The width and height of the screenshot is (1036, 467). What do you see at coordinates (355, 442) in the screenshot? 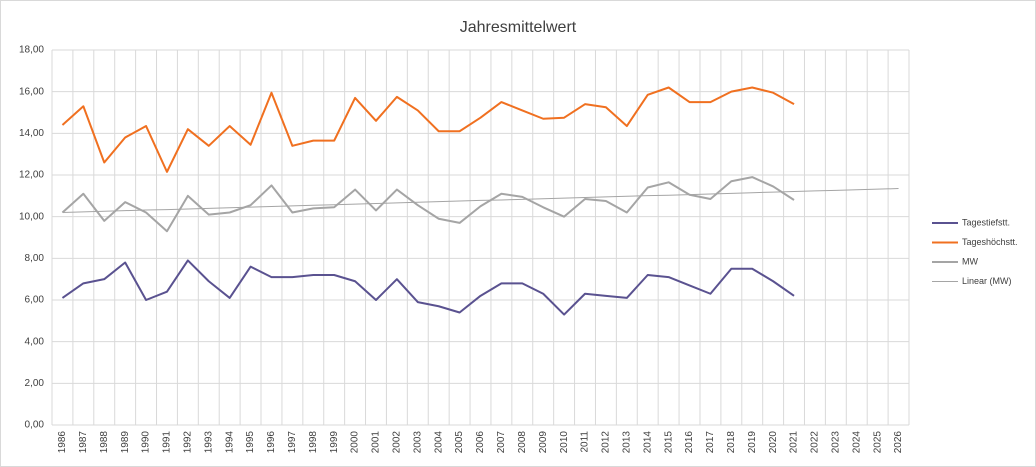
I see `x-tick-label: 2000` at bounding box center [355, 442].